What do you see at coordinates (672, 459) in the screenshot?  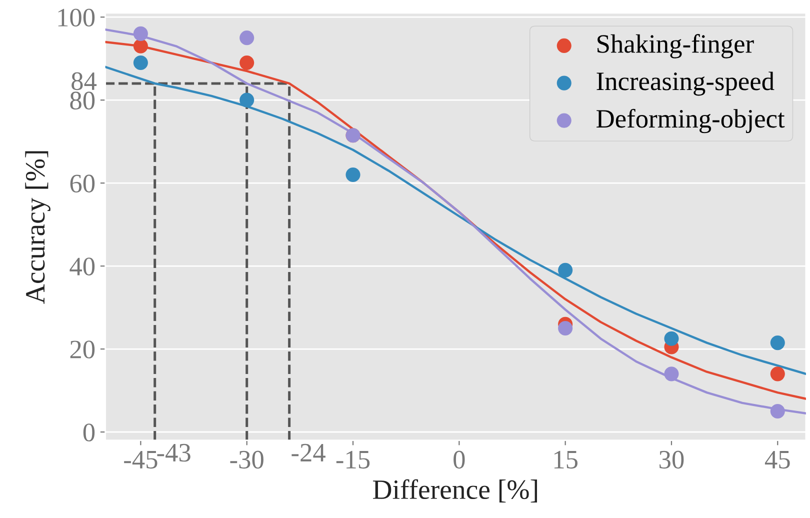 I see `x-tick-label: 30` at bounding box center [672, 459].